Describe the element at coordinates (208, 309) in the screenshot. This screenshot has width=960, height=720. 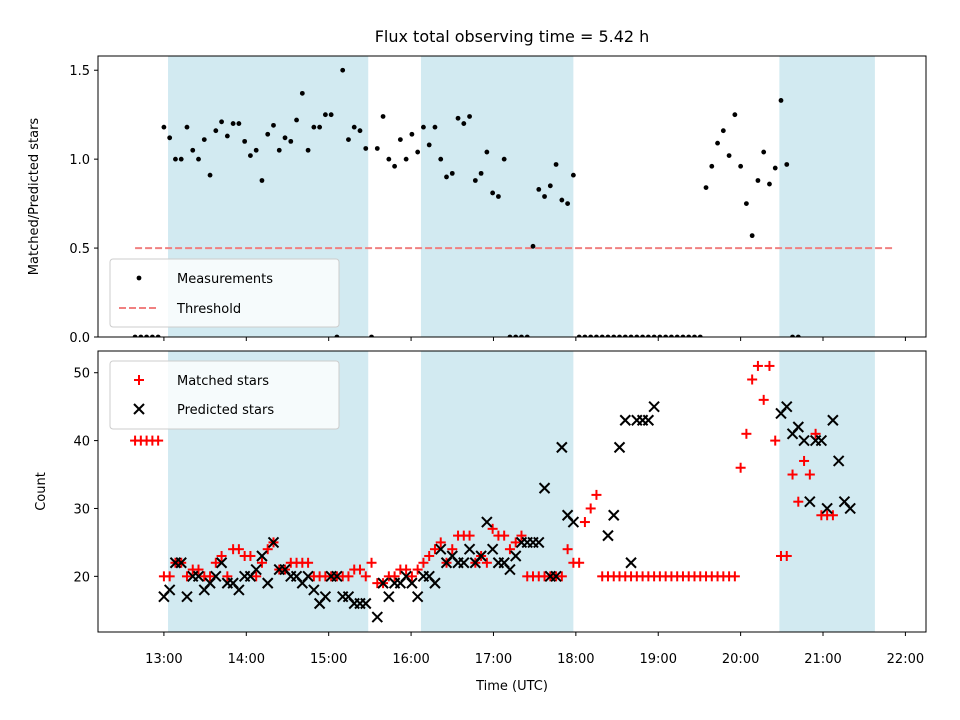
I see `threshold-legend-label: Threshold` at that location.